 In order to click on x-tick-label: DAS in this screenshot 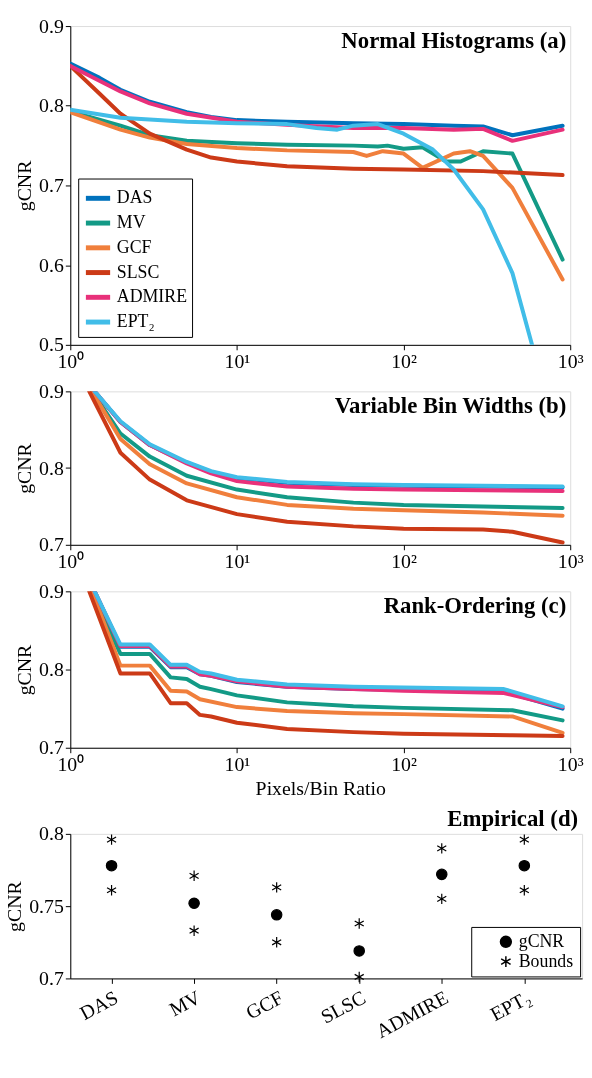, I will do `click(99, 1004)`.